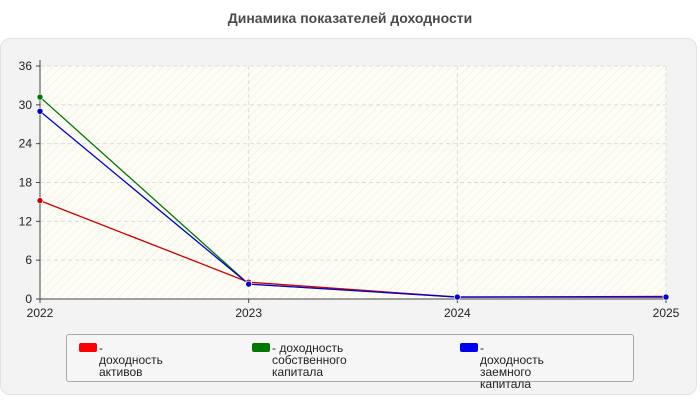  What do you see at coordinates (26, 105) in the screenshot?
I see `y-tick-label: 30` at bounding box center [26, 105].